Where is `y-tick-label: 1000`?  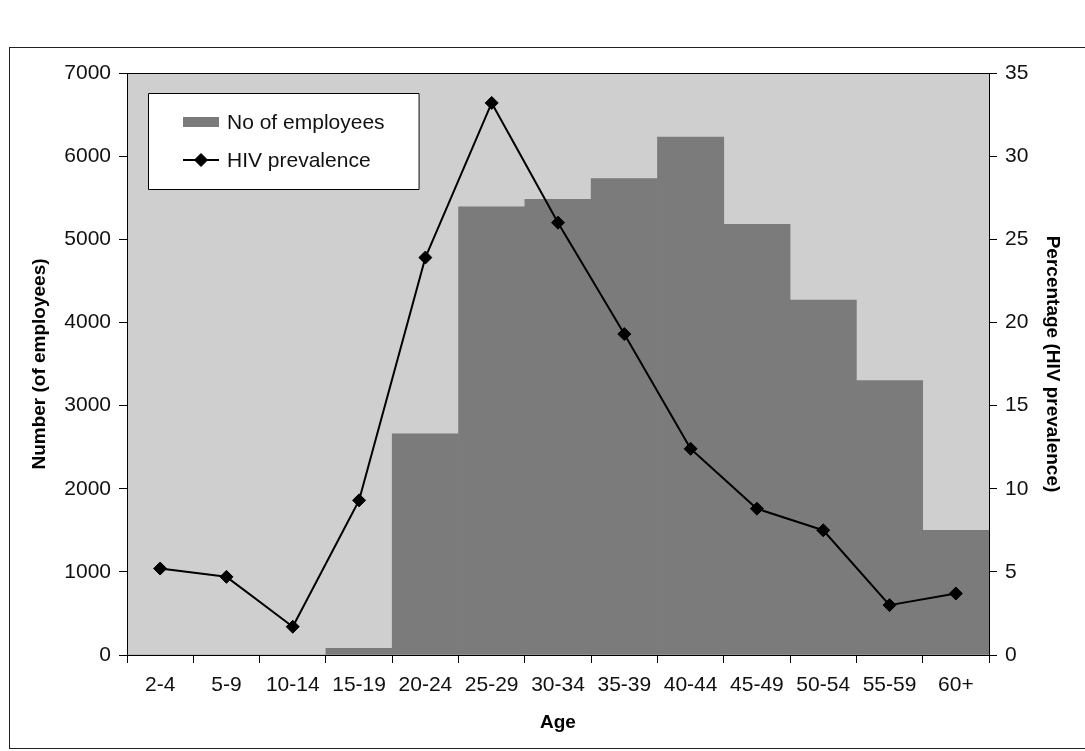 y-tick-label: 1000 is located at coordinates (87, 570).